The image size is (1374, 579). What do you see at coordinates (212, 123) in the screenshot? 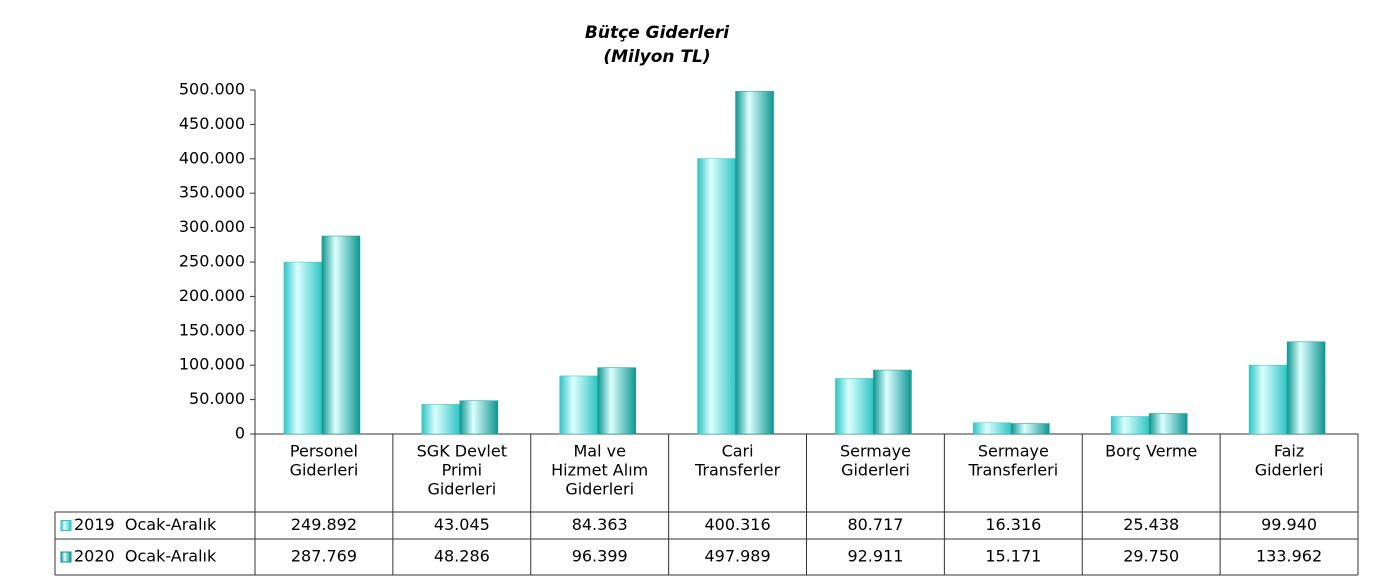
I see `y-tick-label: 450.000` at bounding box center [212, 123].